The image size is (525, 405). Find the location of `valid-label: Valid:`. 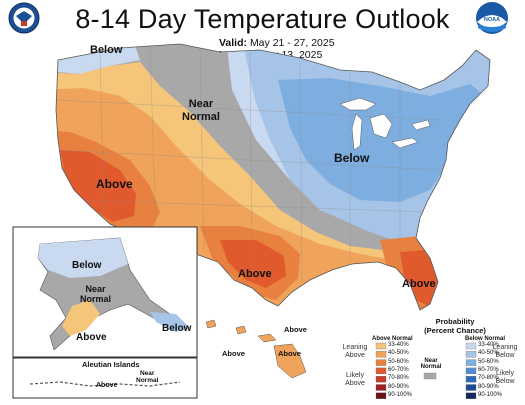

valid-label: Valid: is located at coordinates (233, 43).